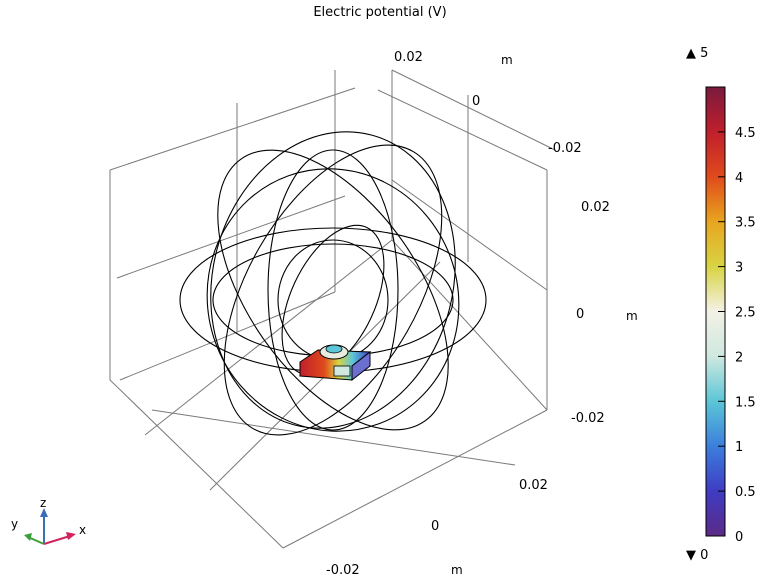 Image resolution: width=760 pixels, height=579 pixels. I want to click on unit-right: m, so click(632, 316).